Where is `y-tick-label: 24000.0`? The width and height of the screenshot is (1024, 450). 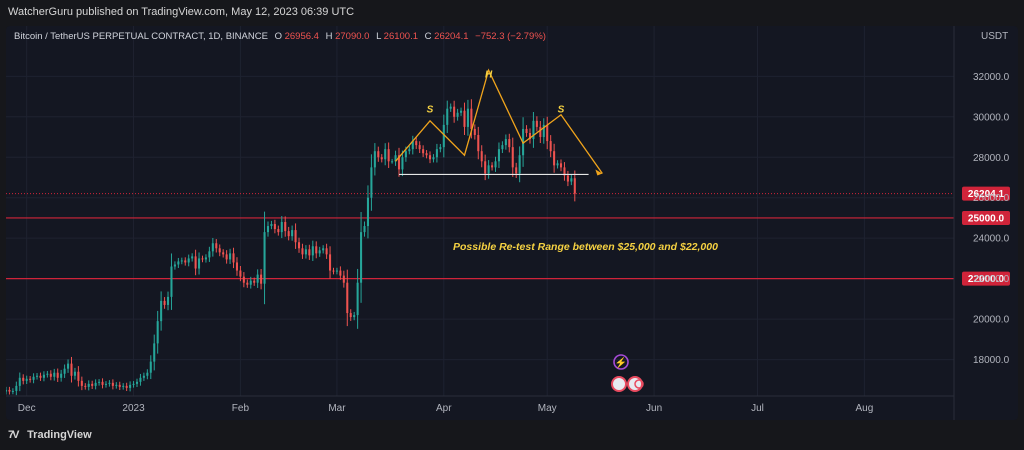
y-tick-label: 24000.0 is located at coordinates (991, 239).